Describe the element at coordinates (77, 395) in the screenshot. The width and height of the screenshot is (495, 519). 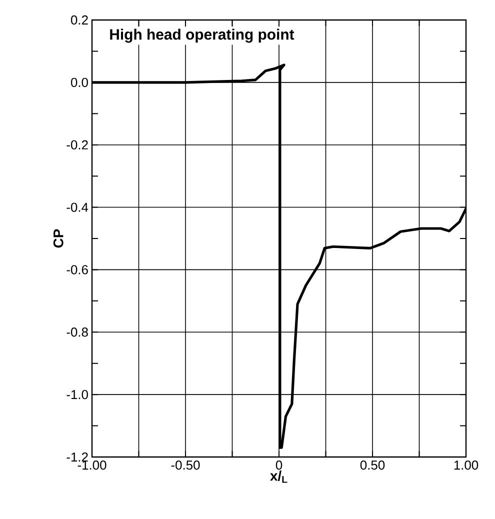
I see `y-tick-label: -1.0` at that location.